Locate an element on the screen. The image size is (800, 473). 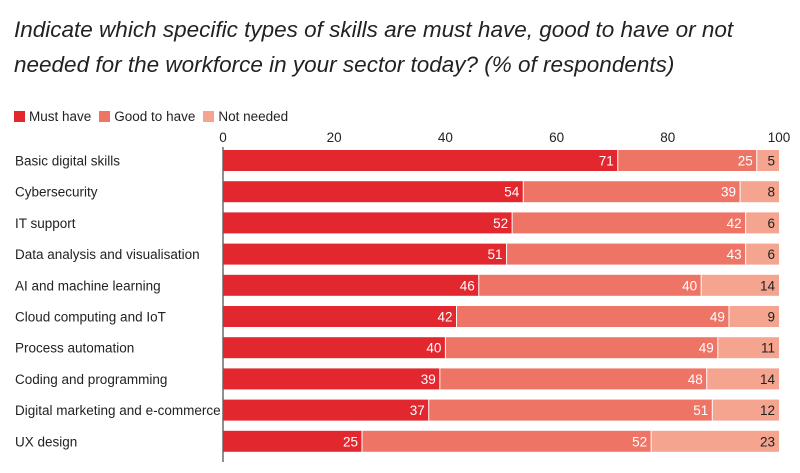
category-label: Coding and programming is located at coordinates (91, 379).